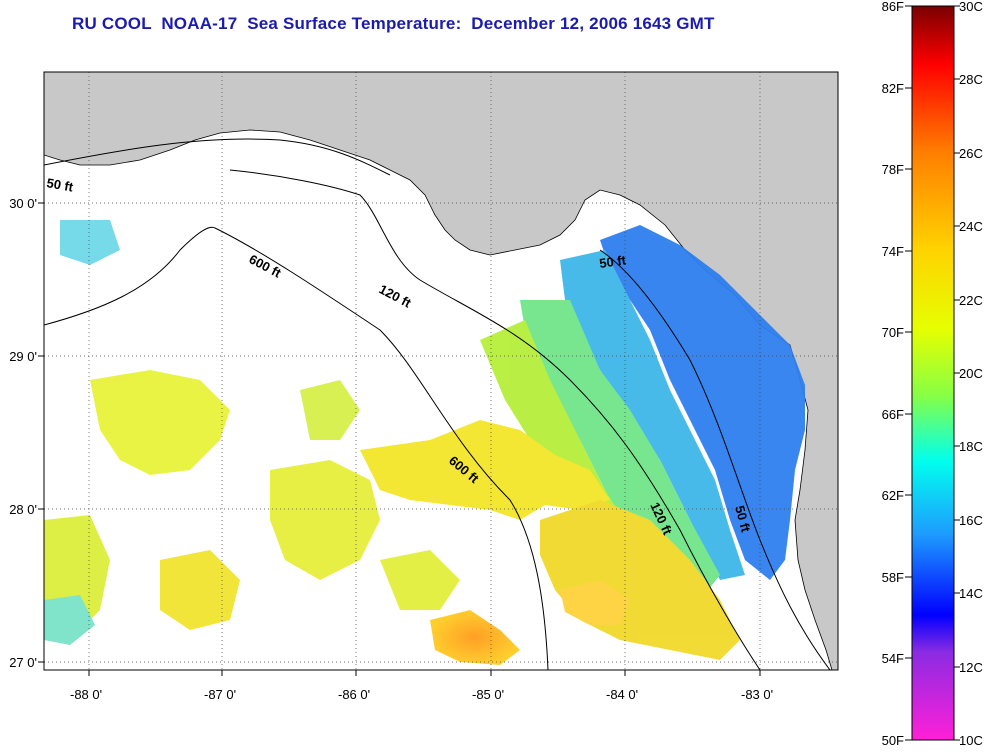 The width and height of the screenshot is (992, 754). I want to click on lon-tick-label: -85 0', so click(488, 694).